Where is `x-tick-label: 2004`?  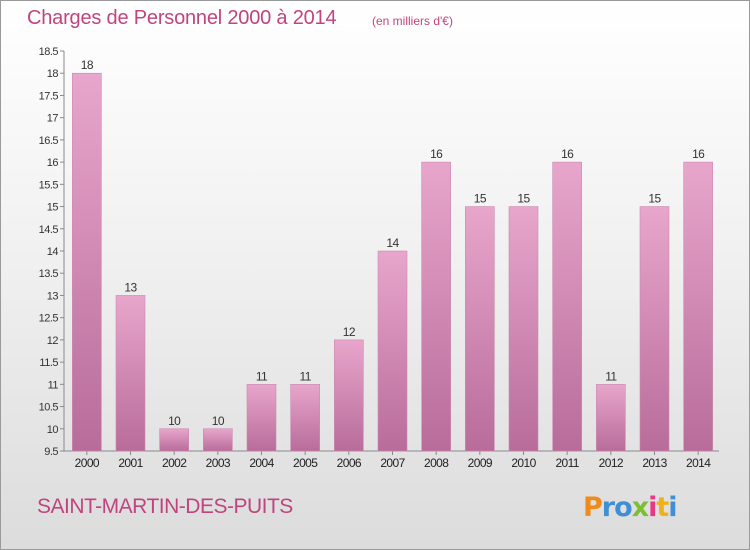 x-tick-label: 2004 is located at coordinates (261, 463).